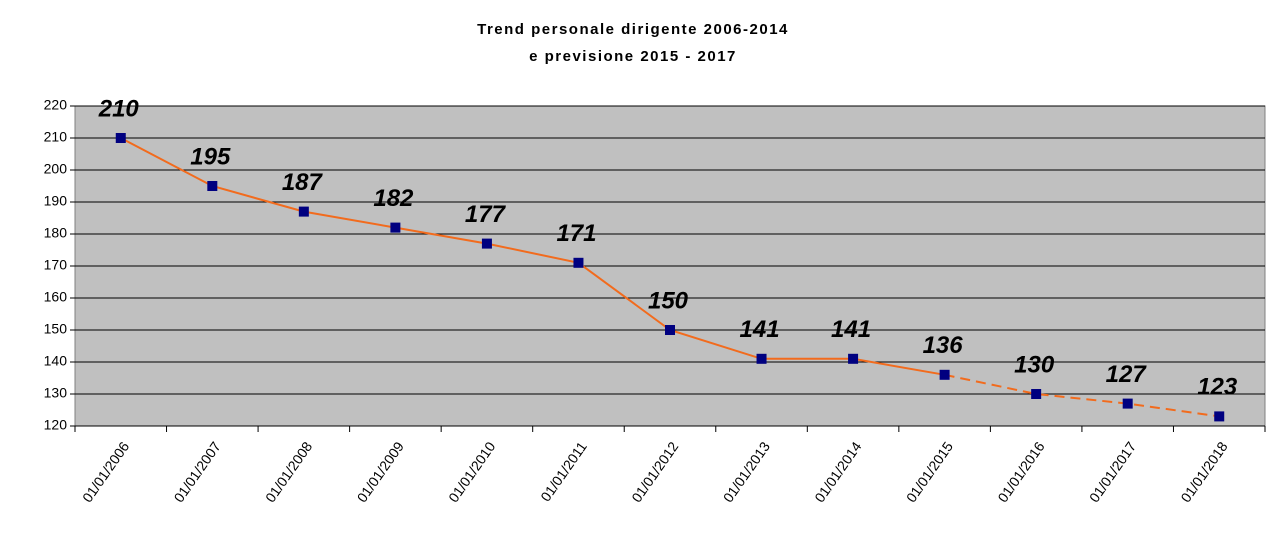 The width and height of the screenshot is (1266, 550). Describe the element at coordinates (486, 214) in the screenshot. I see `data-label: 177` at that location.